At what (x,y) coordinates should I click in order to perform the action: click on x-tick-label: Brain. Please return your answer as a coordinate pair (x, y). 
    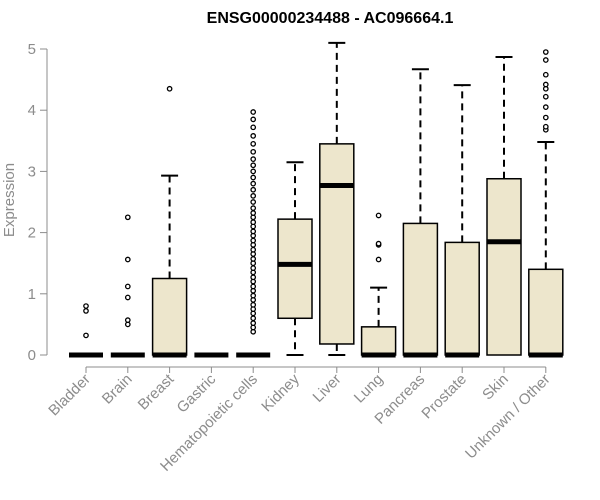
    Looking at the image, I should click on (117, 389).